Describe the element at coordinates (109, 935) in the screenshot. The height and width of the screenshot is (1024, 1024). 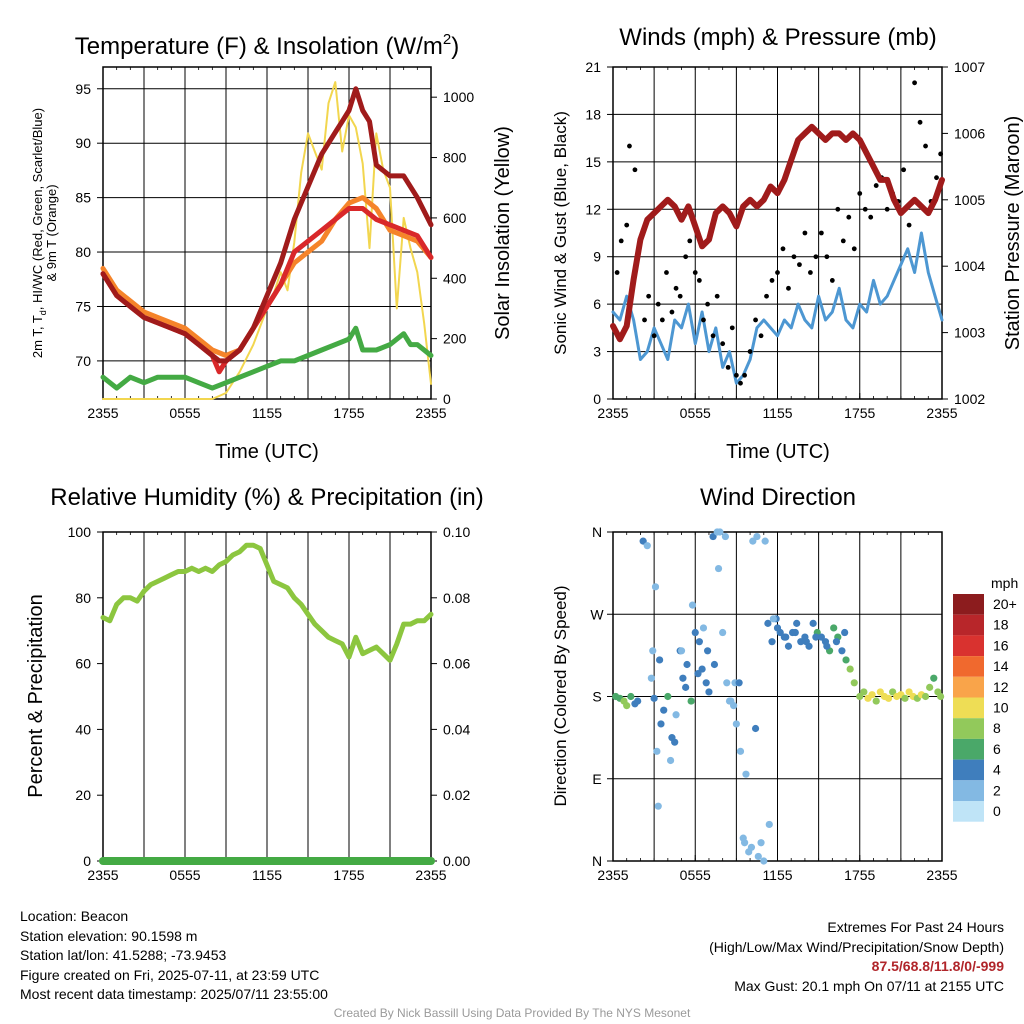
I see `station-elevation: Station elevation: 90.1598 m` at that location.